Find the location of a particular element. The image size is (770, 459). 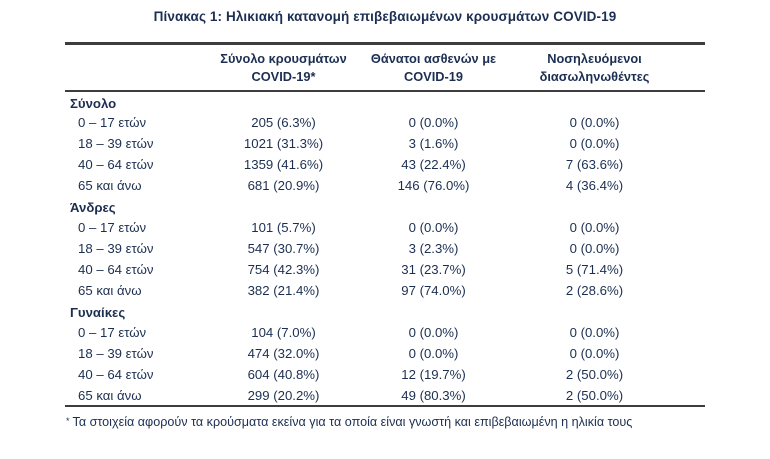

column-header-cases: Σύνολο κρουσμάτων COVID-19* is located at coordinates (283, 67).